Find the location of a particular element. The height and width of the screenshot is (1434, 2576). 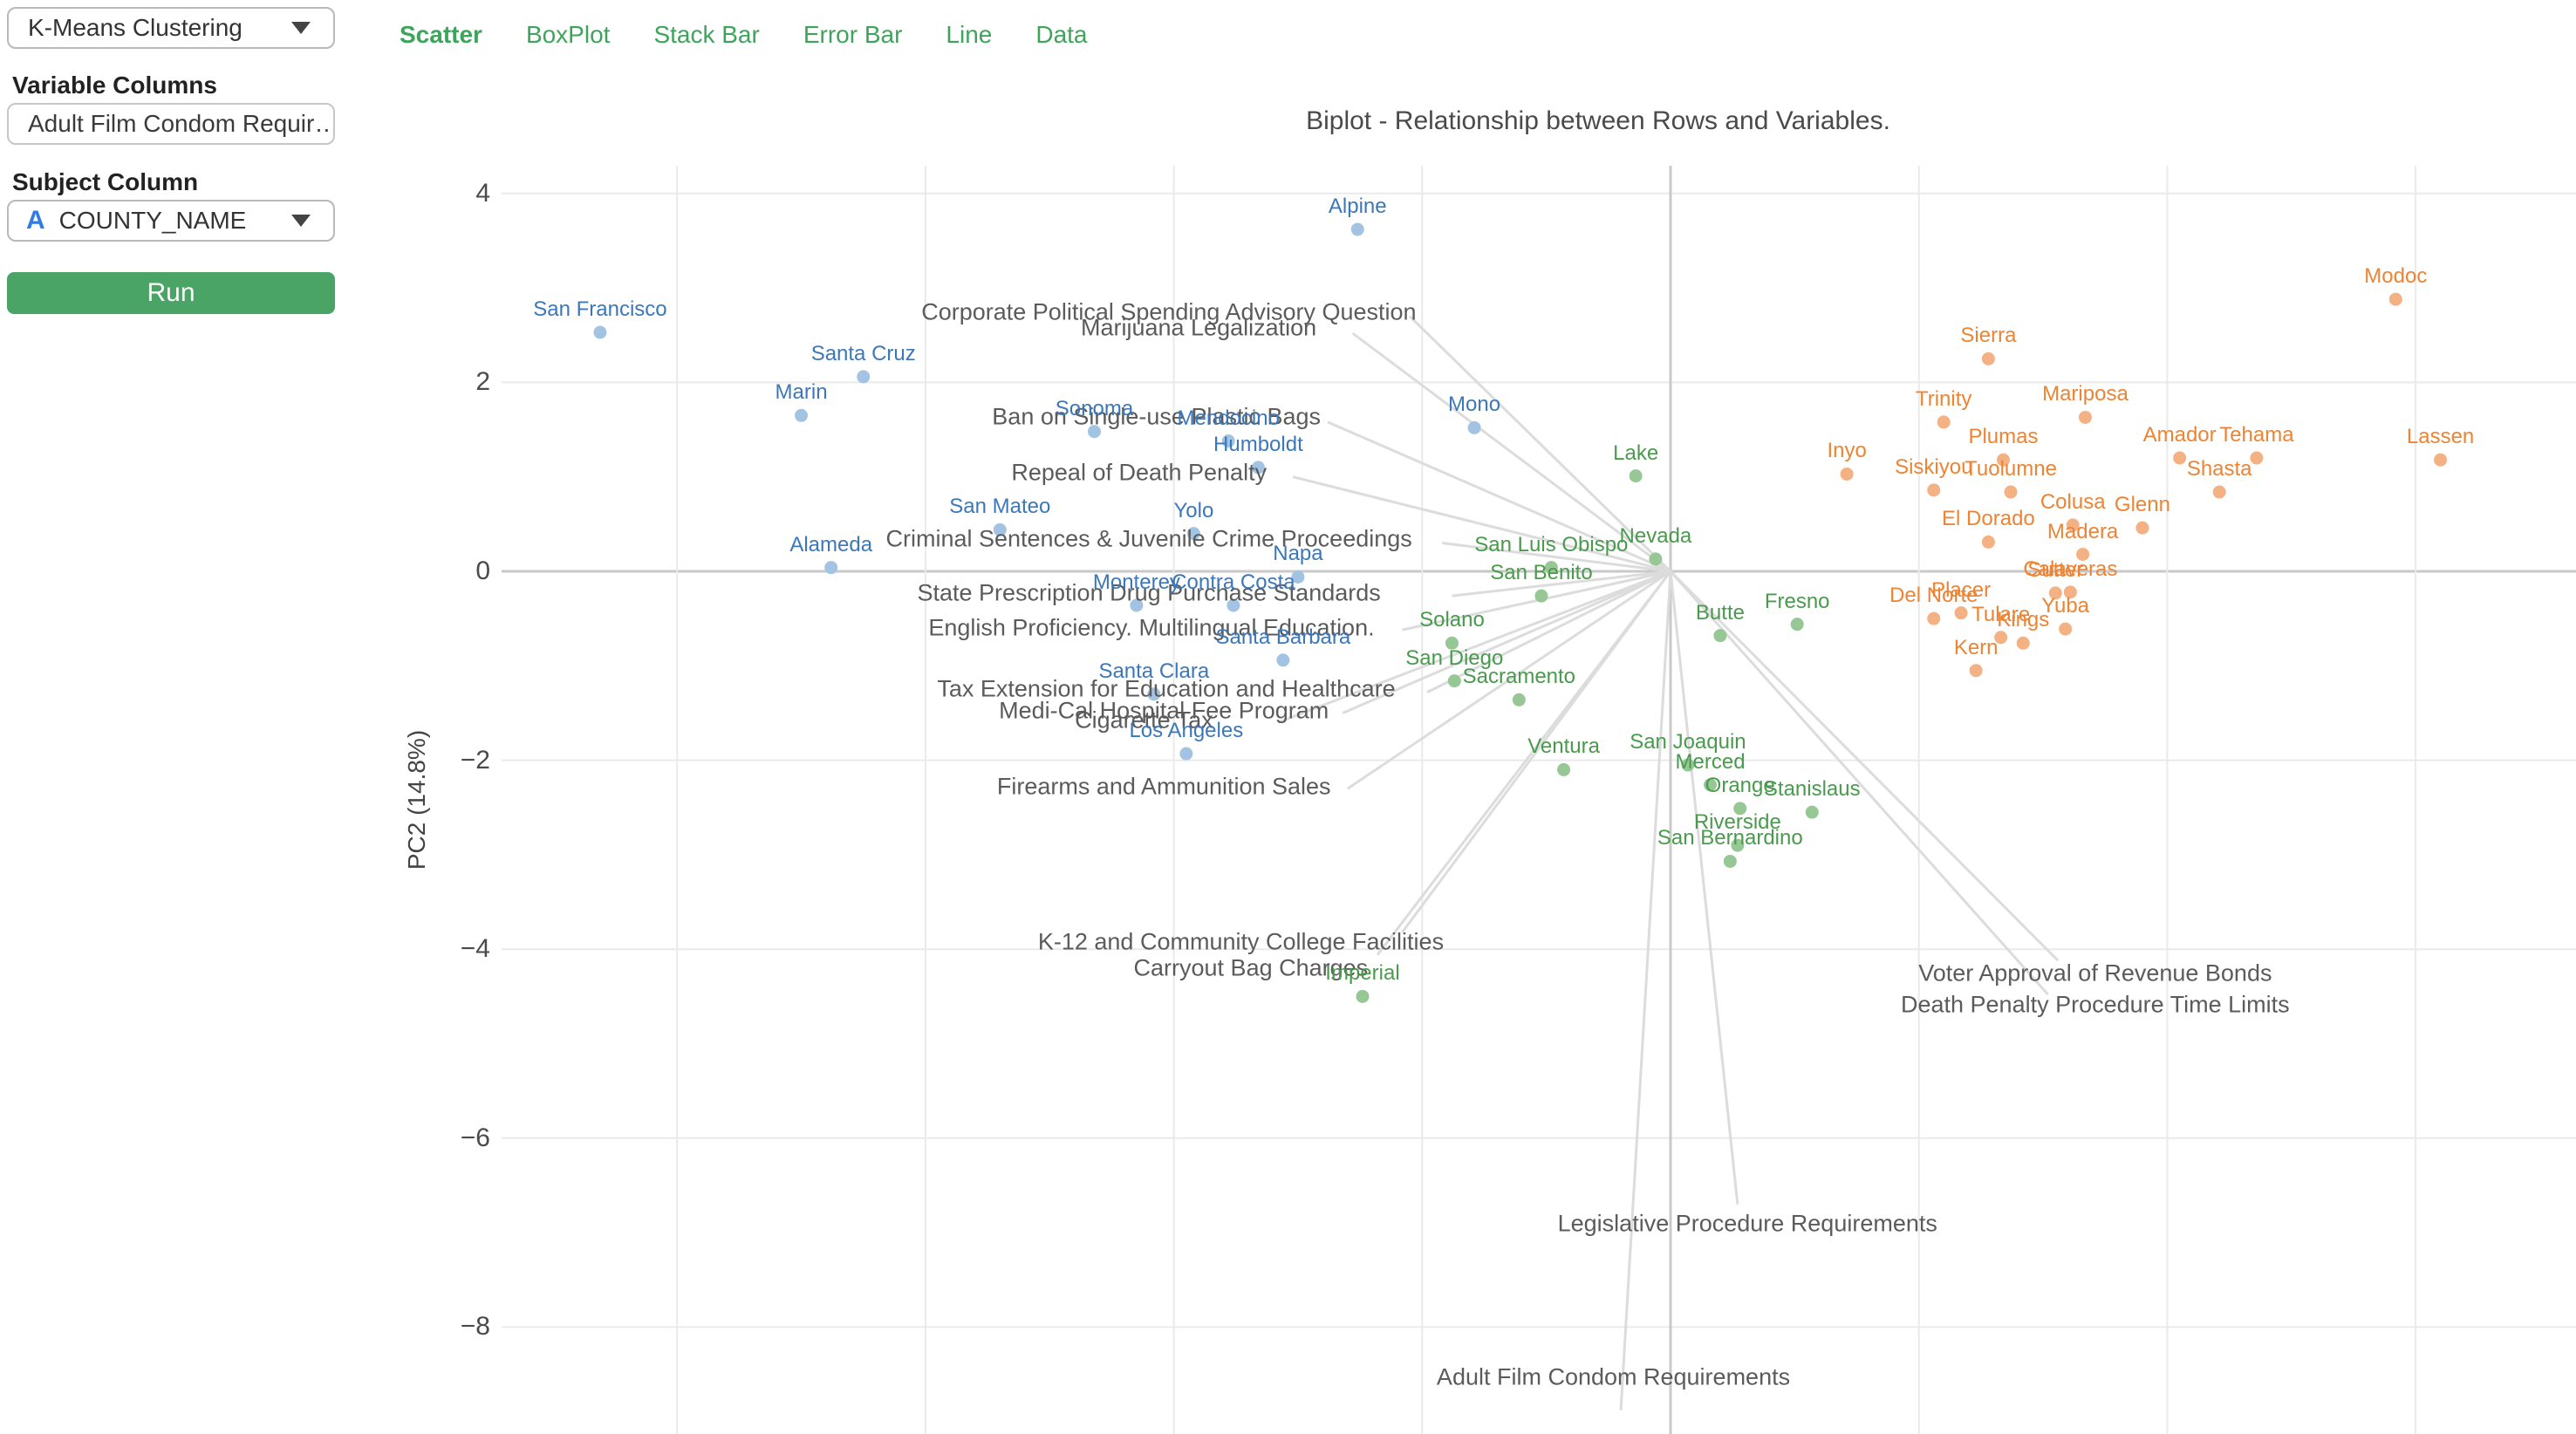

county-label: San Joaquin is located at coordinates (1688, 742).